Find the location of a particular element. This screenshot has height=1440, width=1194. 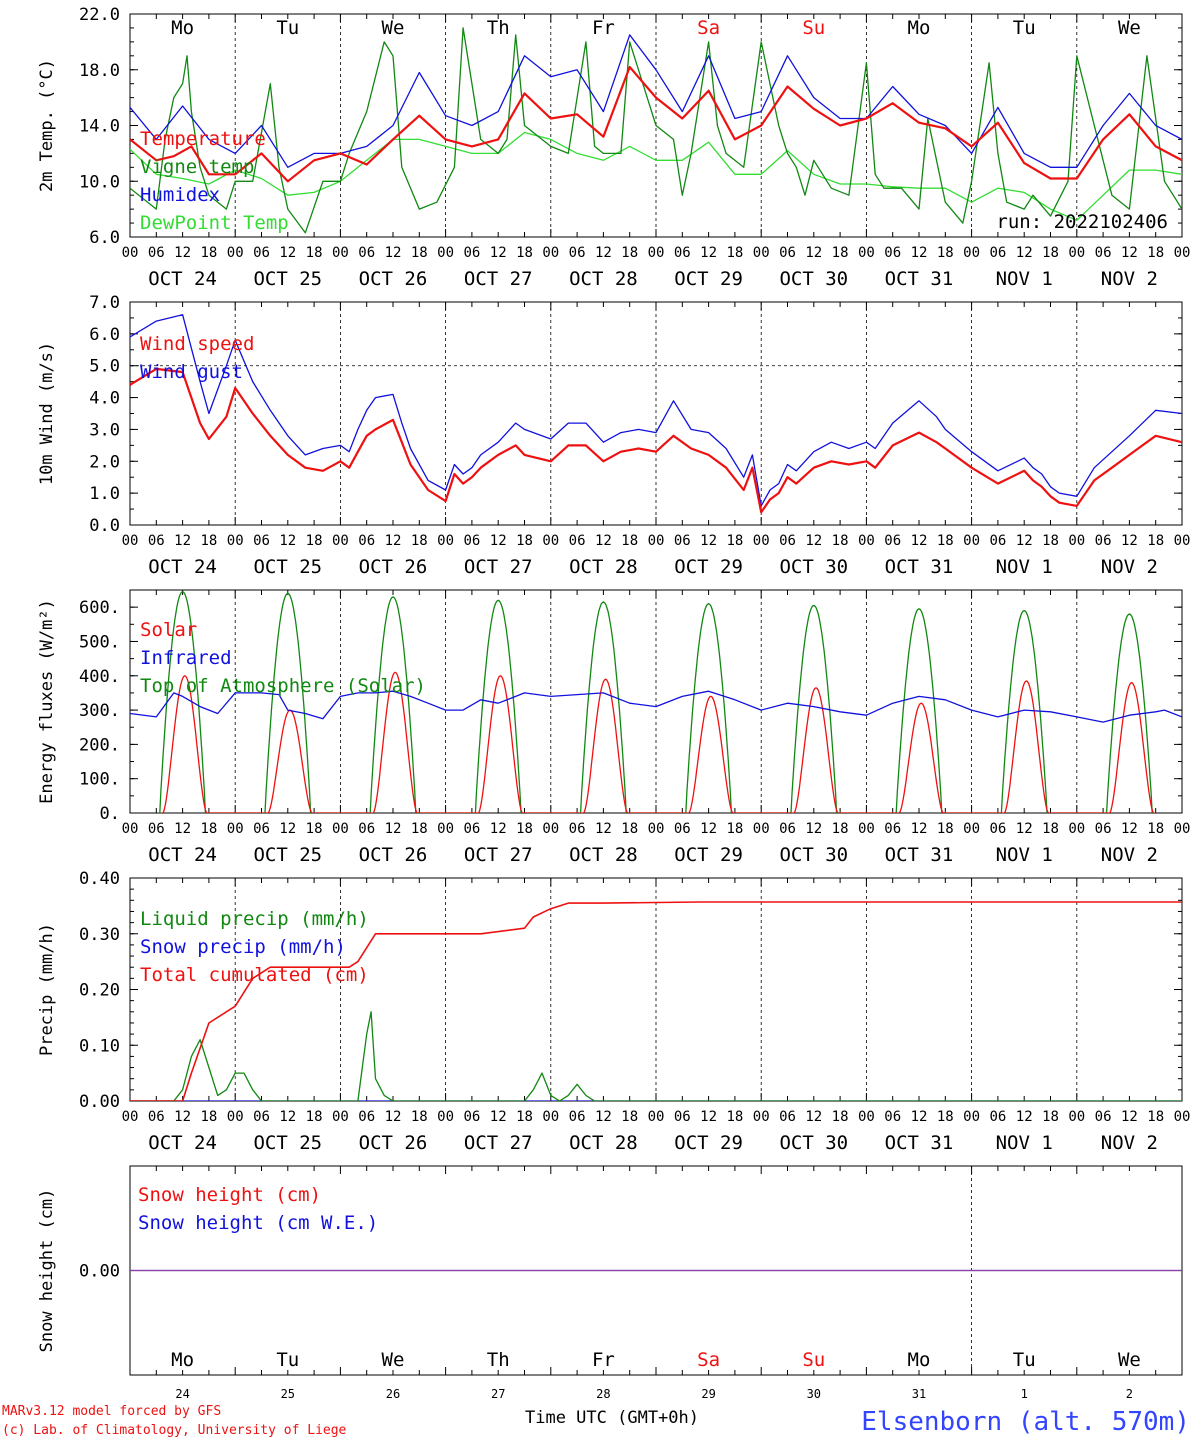

day-of-week-label: Tu is located at coordinates (287, 1360).